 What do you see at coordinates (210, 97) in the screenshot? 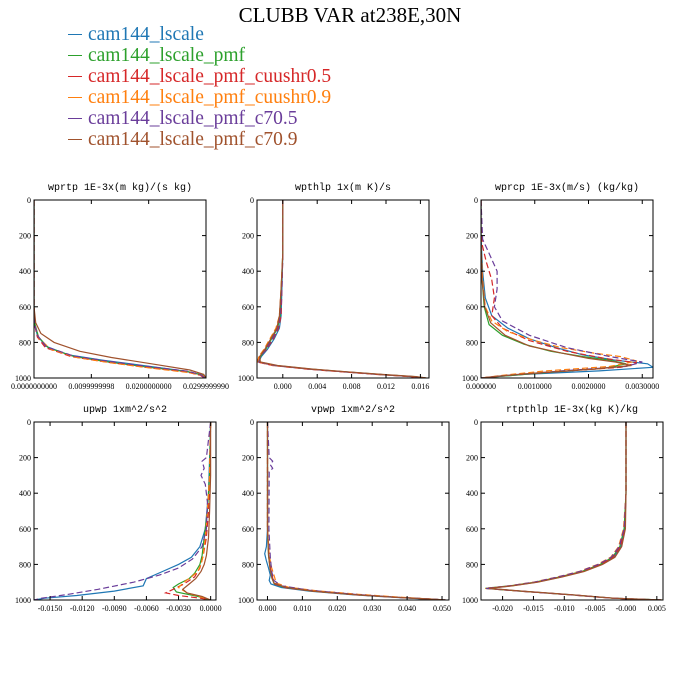
I see `legend-label: cam144_lscale_pmf_cuushr0.9` at bounding box center [210, 97].